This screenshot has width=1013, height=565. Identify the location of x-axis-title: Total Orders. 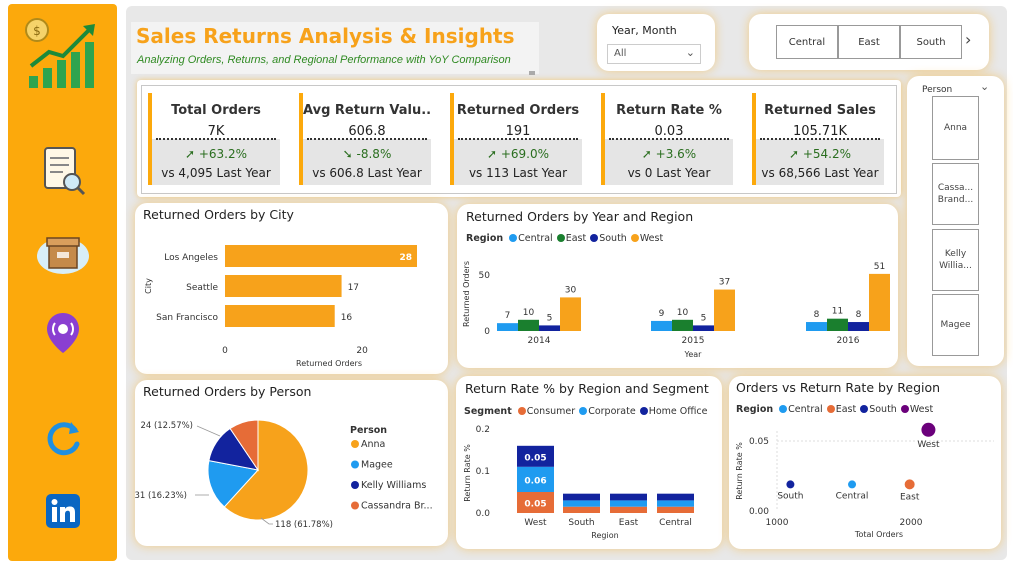
(878, 534).